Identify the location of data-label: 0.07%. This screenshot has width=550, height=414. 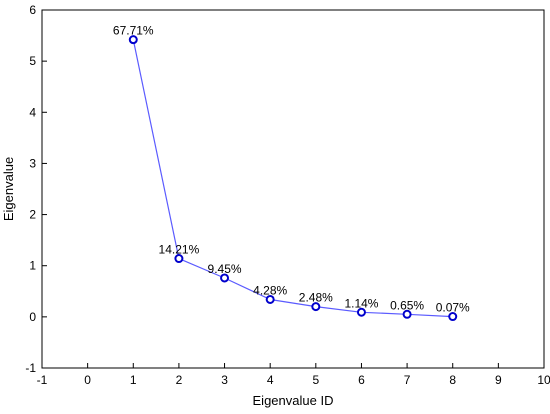
(453, 308).